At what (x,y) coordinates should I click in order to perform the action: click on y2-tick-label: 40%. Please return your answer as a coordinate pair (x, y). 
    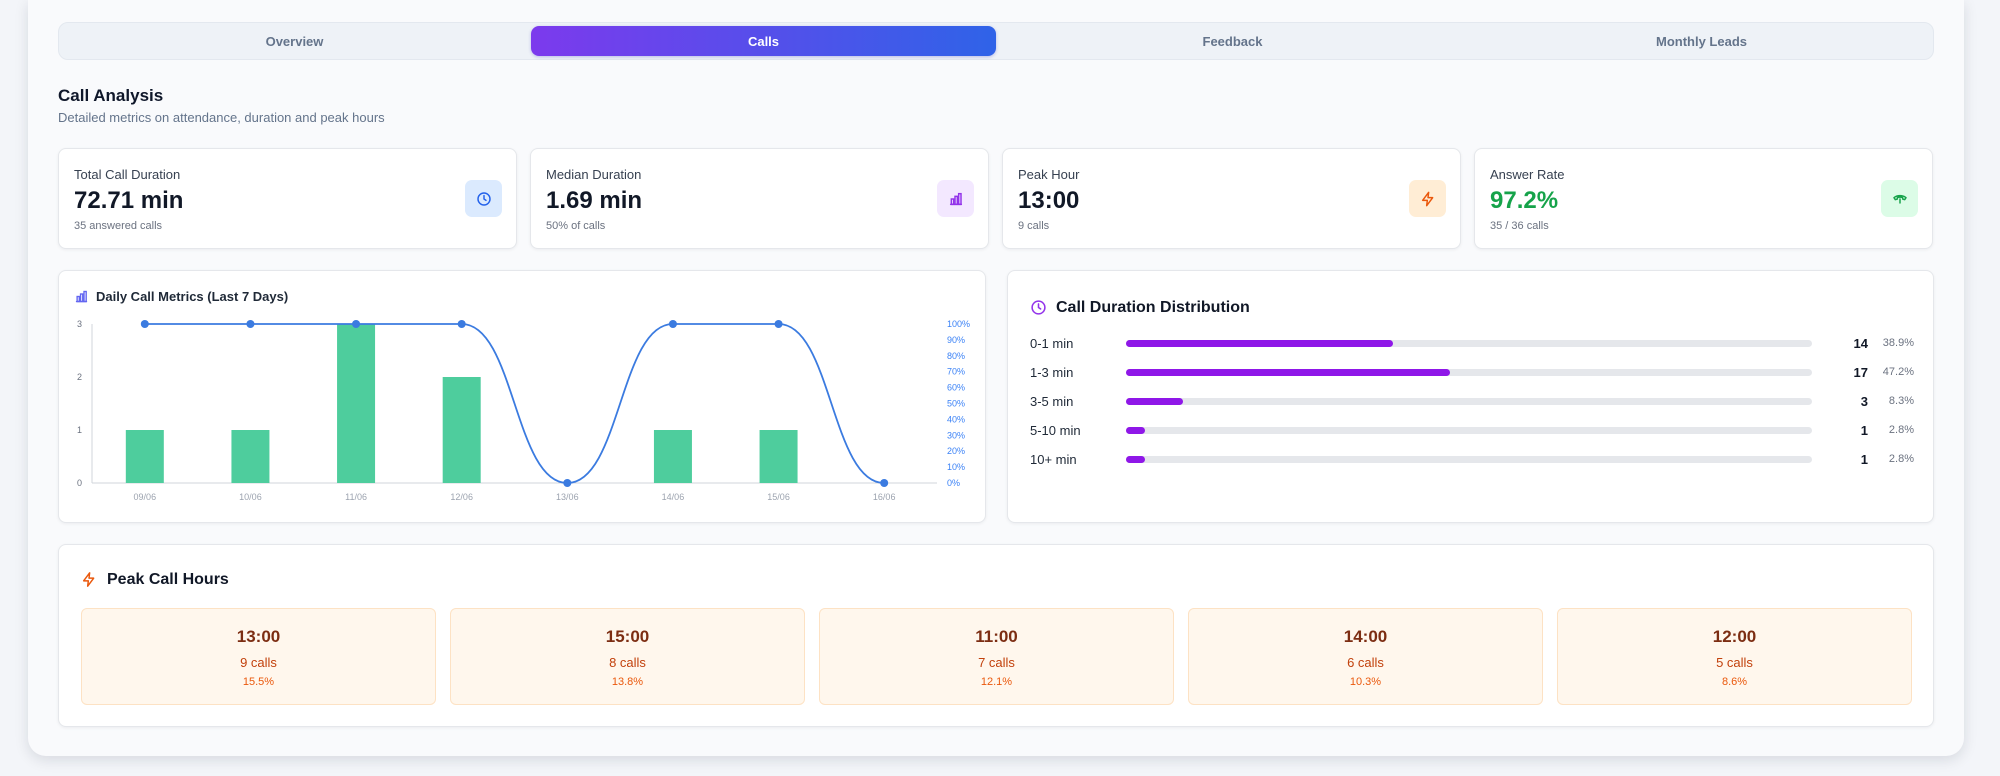
    Looking at the image, I should click on (956, 419).